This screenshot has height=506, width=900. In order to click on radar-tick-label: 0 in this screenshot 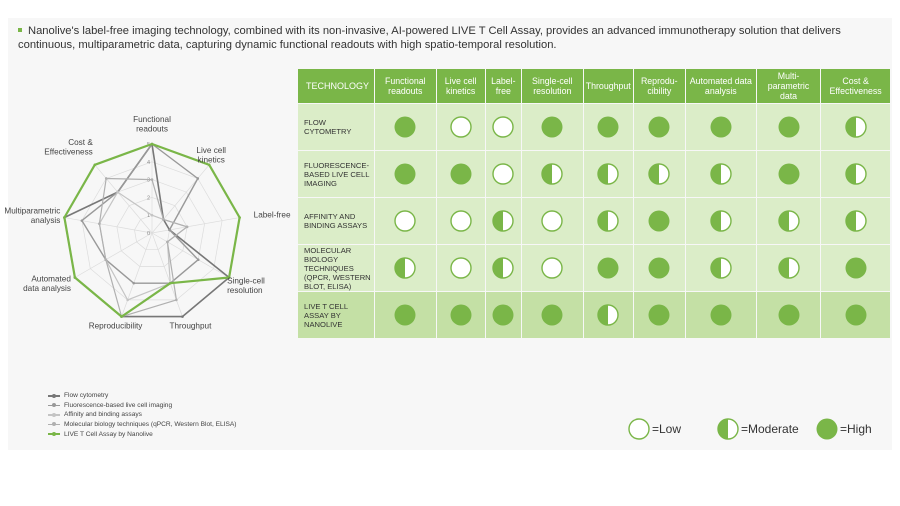, I will do `click(148, 234)`.